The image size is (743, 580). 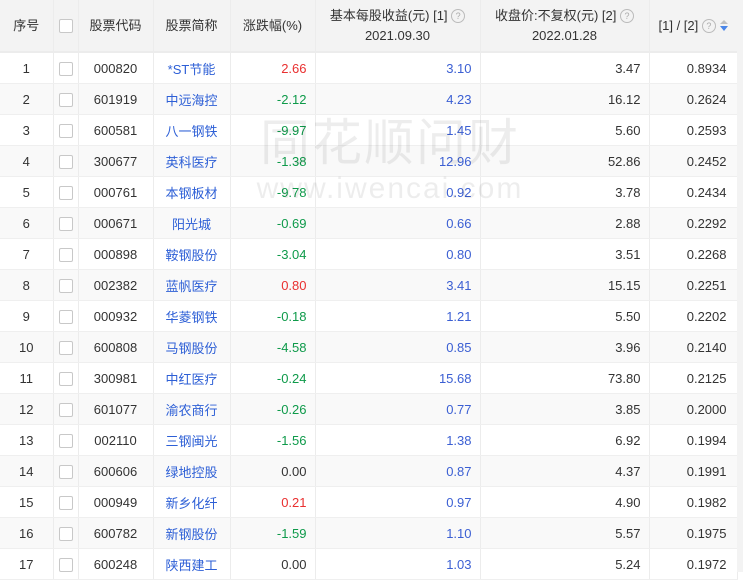 What do you see at coordinates (556, 15) in the screenshot?
I see `header-close-label: 收盘价:不复权(元) [2]` at bounding box center [556, 15].